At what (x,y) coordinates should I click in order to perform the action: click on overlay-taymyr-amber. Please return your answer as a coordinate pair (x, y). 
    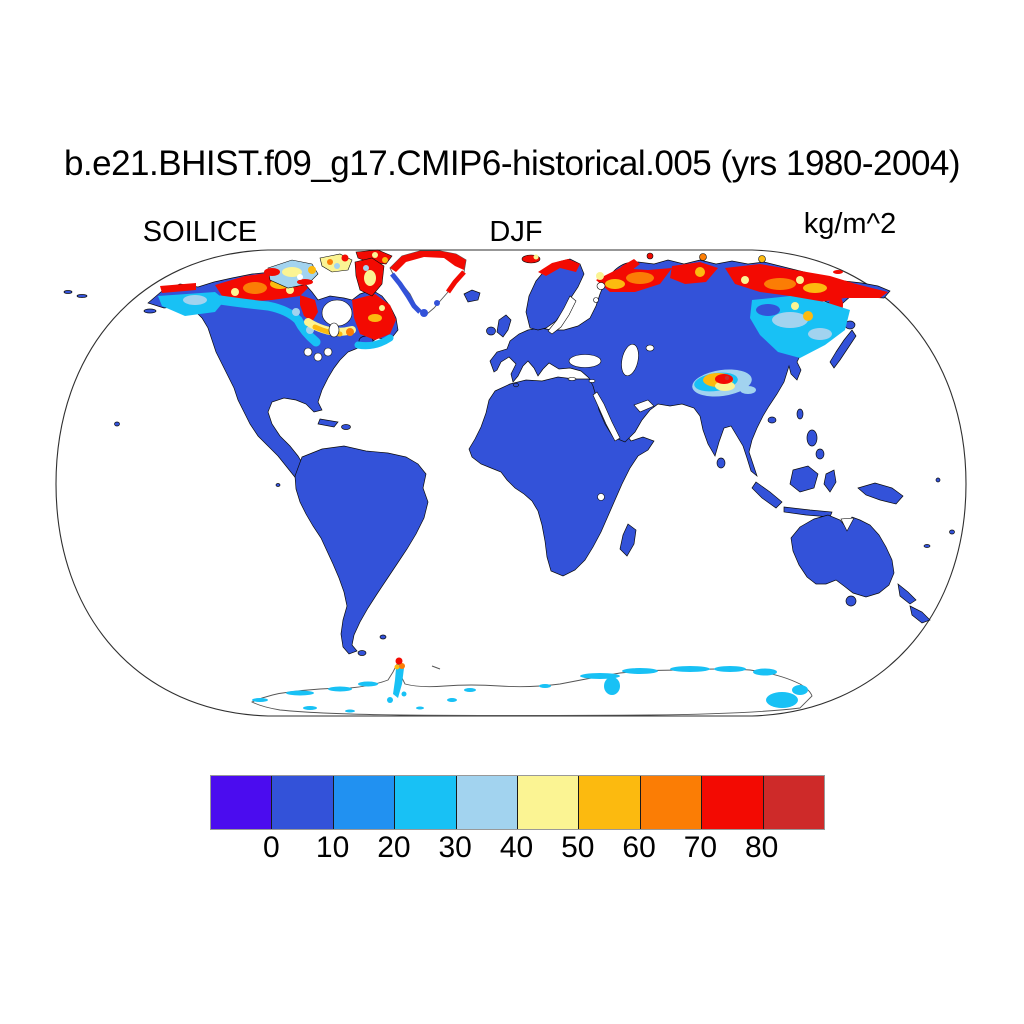
    Looking at the image, I should click on (700, 272).